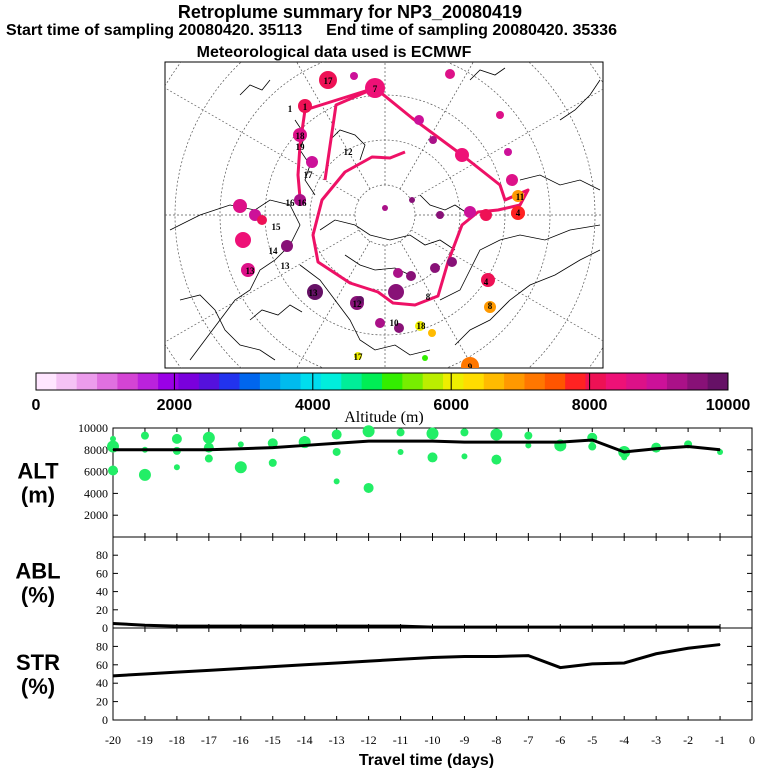 This screenshot has height=768, width=768. Describe the element at coordinates (349, 152) in the screenshot. I see `map-number-label: 12` at that location.